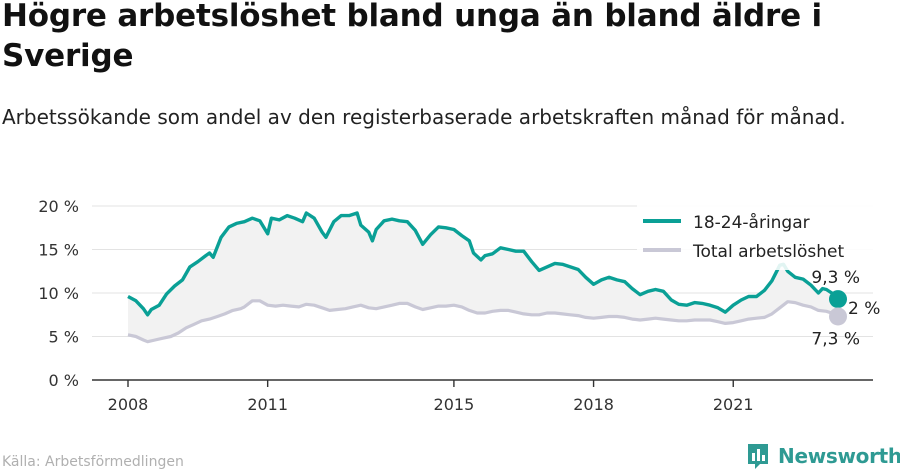 This screenshot has height=474, width=900. I want to click on x-tick-label: 2018, so click(593, 404).